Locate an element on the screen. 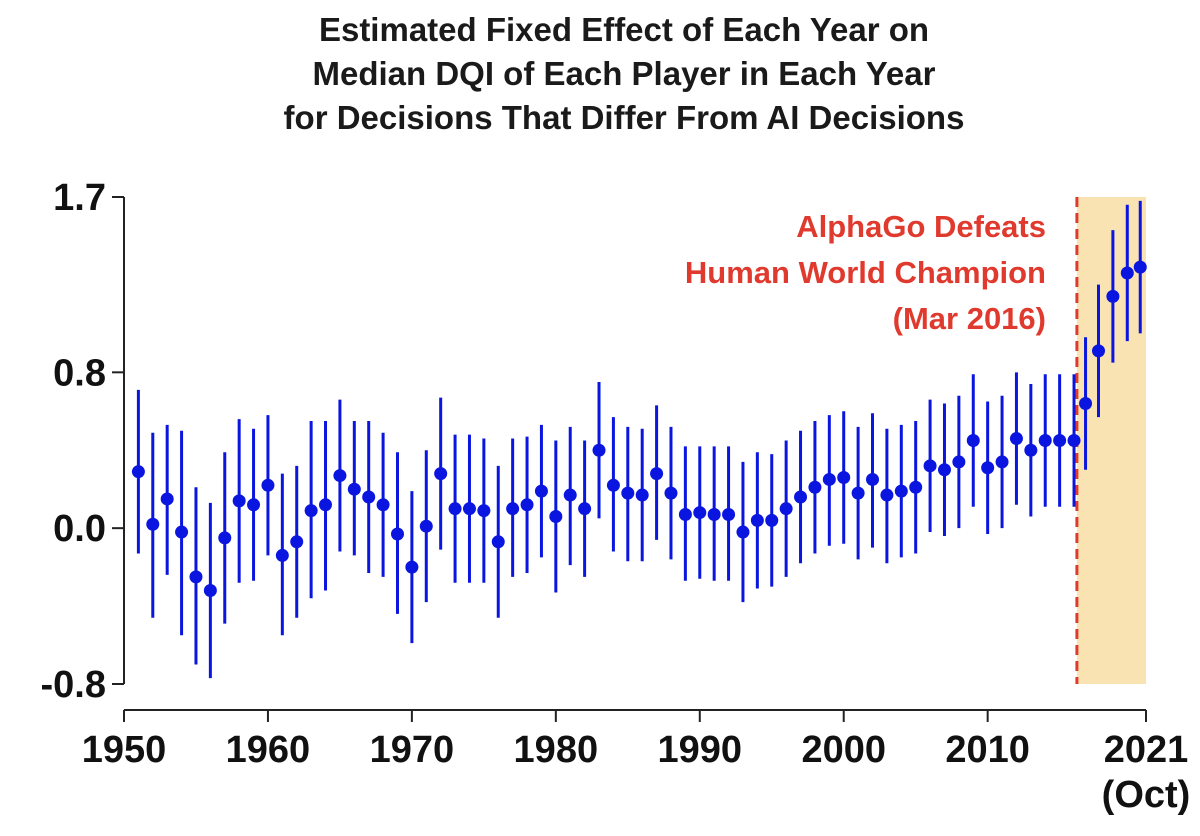 The image size is (1200, 836). y-tick-label: 0.0 is located at coordinates (79, 529).